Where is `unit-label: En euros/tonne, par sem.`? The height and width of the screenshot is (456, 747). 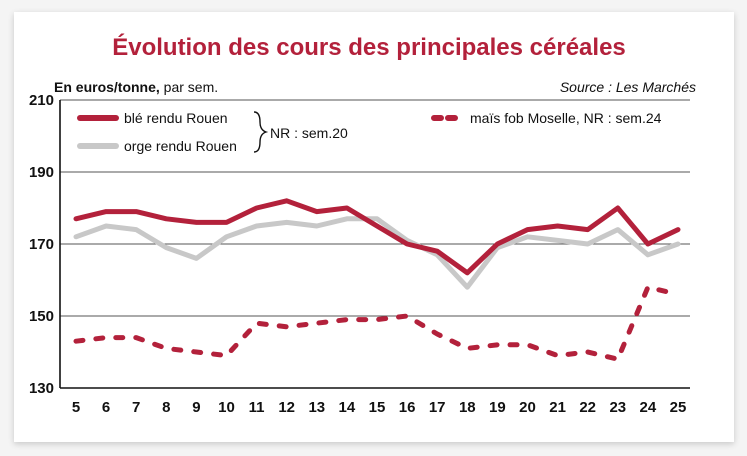 unit-label: En euros/tonne, par sem. is located at coordinates (136, 87).